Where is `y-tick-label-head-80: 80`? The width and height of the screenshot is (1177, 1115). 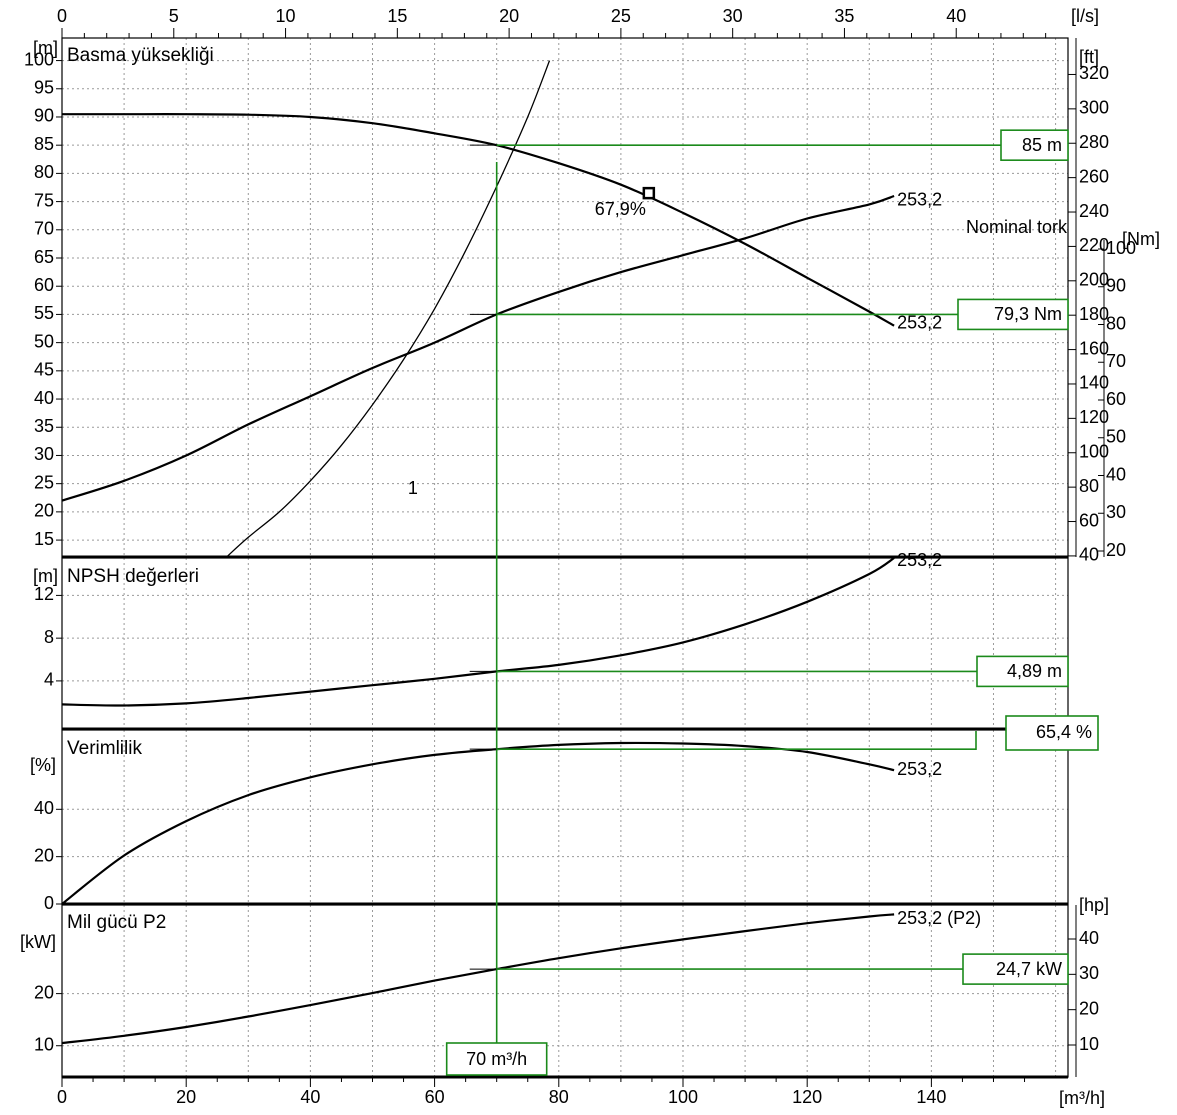
y-tick-label-head-80: 80 is located at coordinates (44, 172).